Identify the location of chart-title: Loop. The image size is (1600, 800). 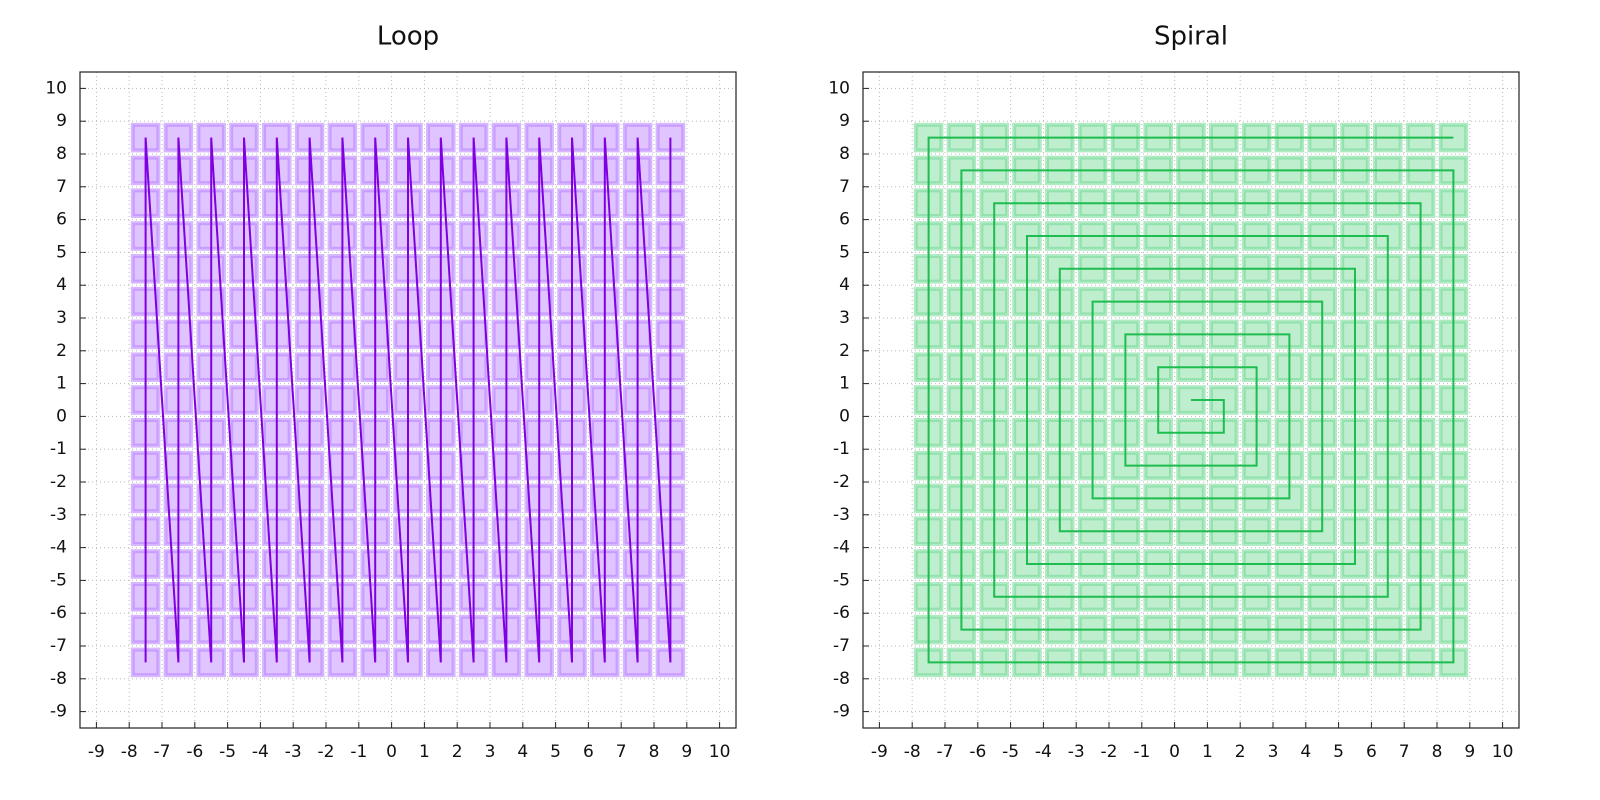
(408, 37).